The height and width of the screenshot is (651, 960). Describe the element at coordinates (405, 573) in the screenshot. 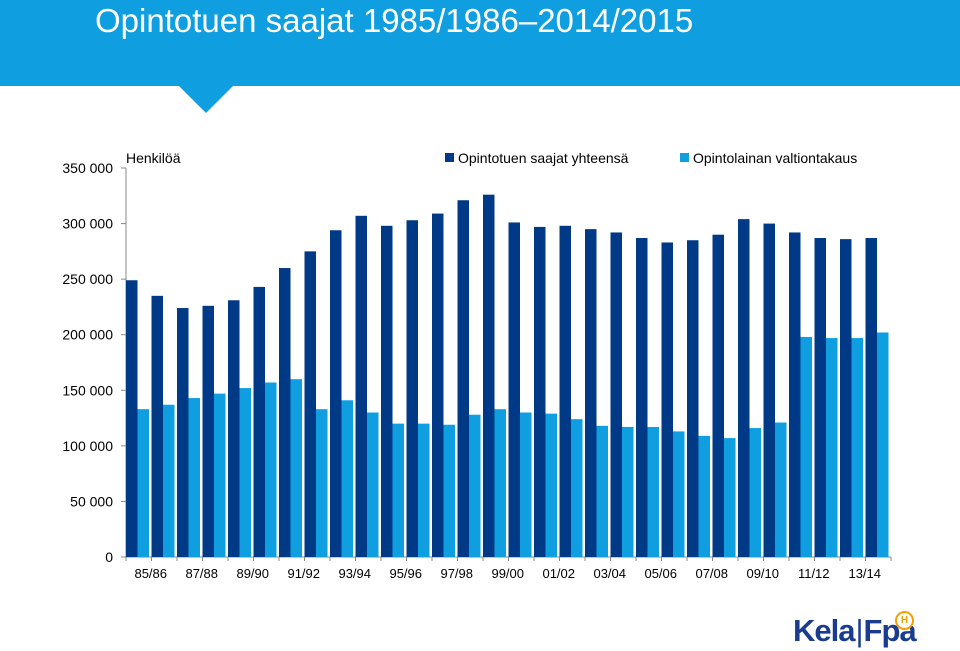

I see `x-tick-label: 95/96` at that location.